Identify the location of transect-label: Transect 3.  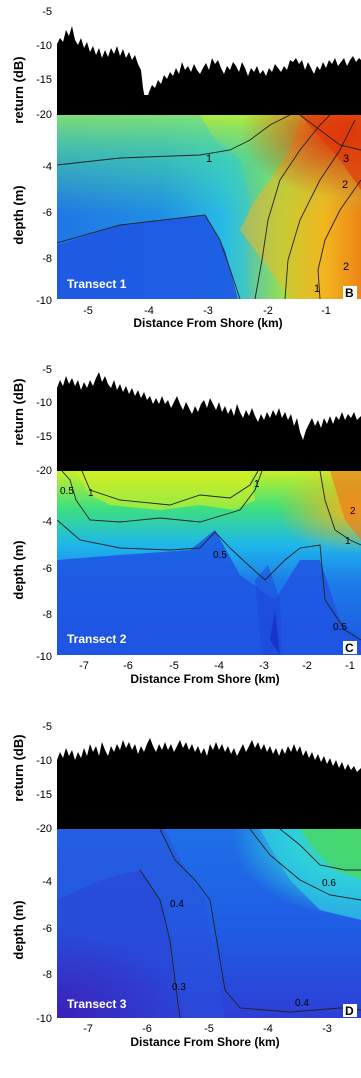
(97, 1004).